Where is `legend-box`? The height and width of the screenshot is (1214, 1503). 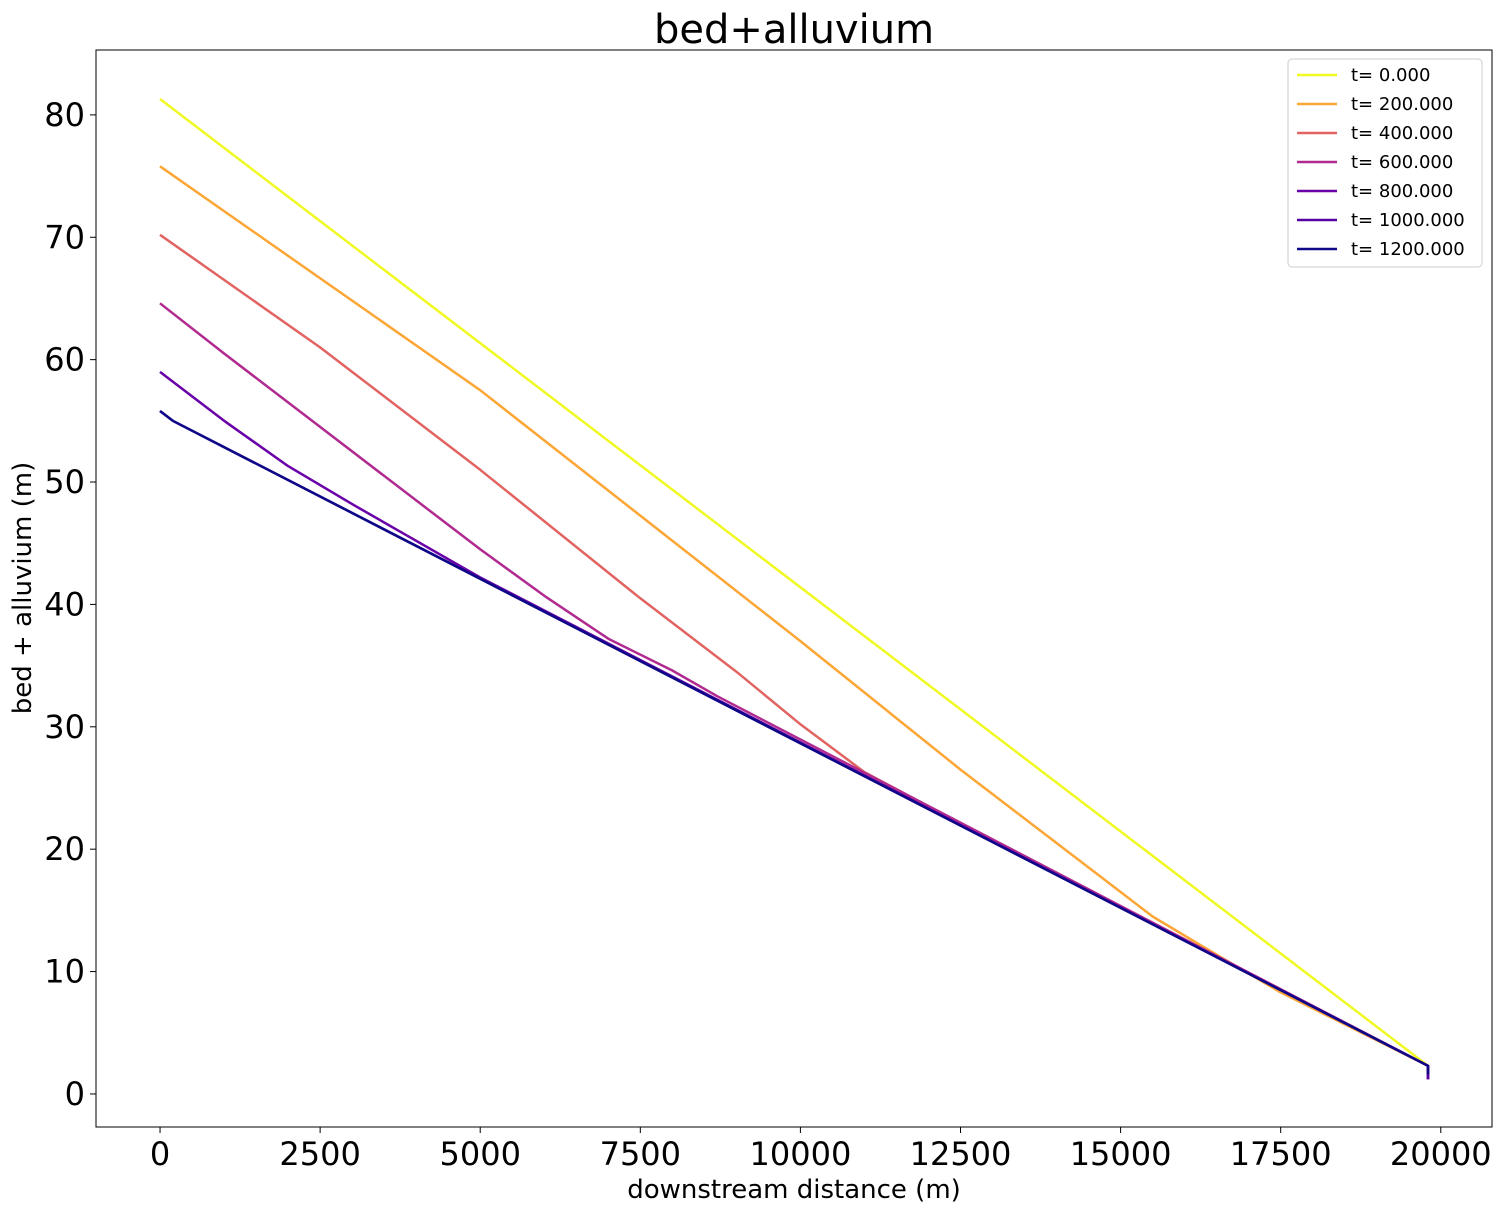 legend-box is located at coordinates (1385, 163).